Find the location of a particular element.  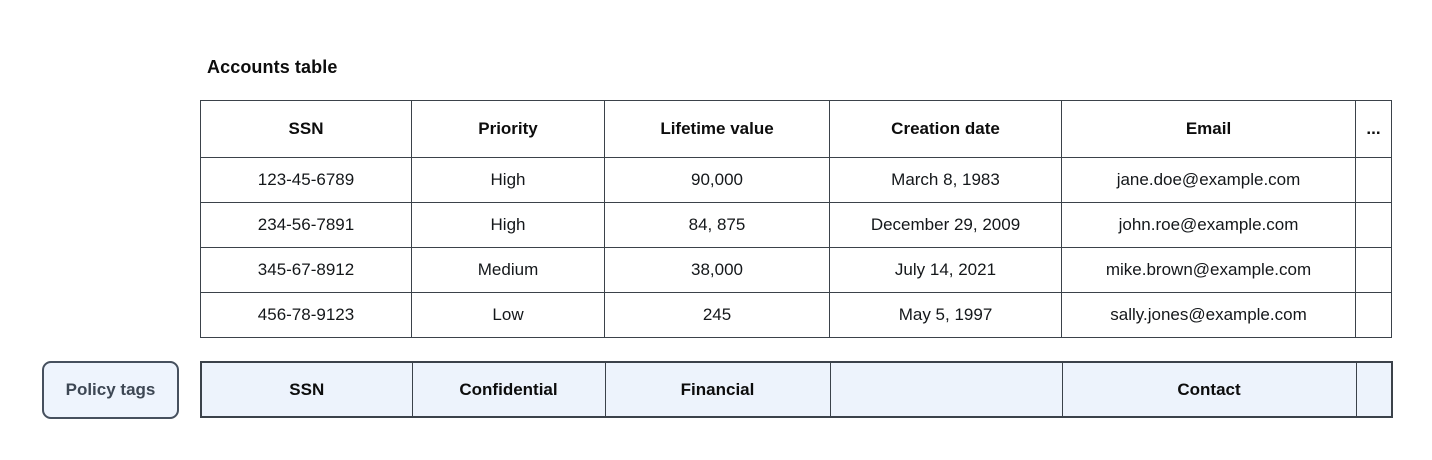

cell-email: mike.brown@example.com is located at coordinates (1208, 270).